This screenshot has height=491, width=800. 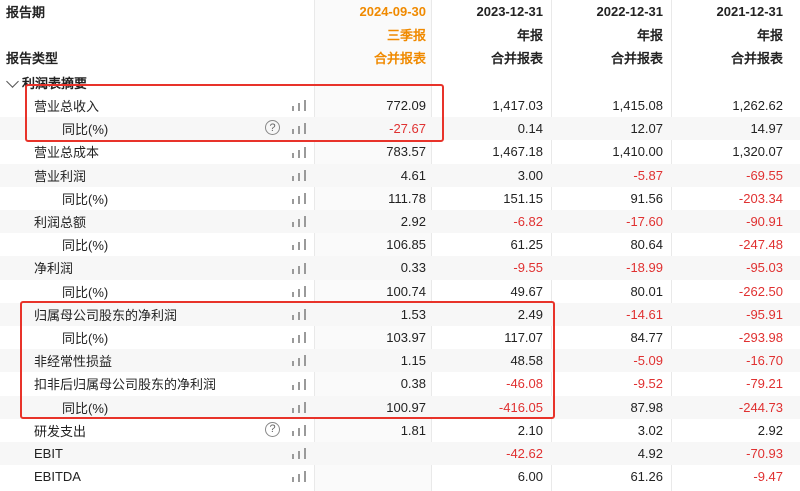 What do you see at coordinates (646, 245) in the screenshot?
I see `value-cell: 80.64` at bounding box center [646, 245].